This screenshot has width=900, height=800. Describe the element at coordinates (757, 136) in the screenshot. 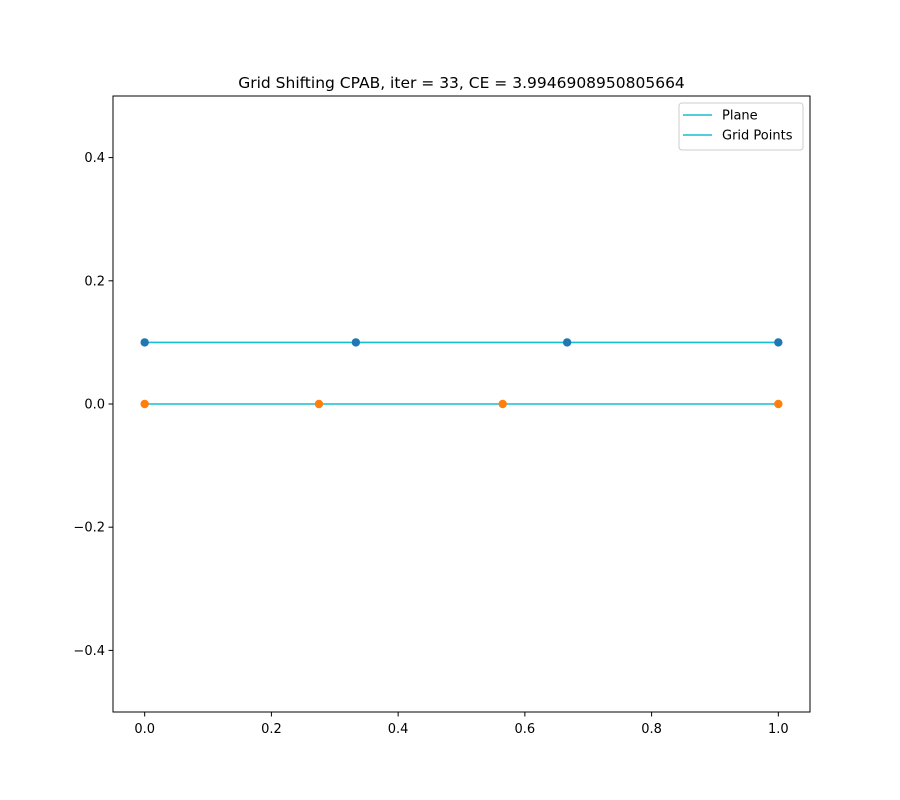

I see `legend-label-2: Grid Points` at that location.